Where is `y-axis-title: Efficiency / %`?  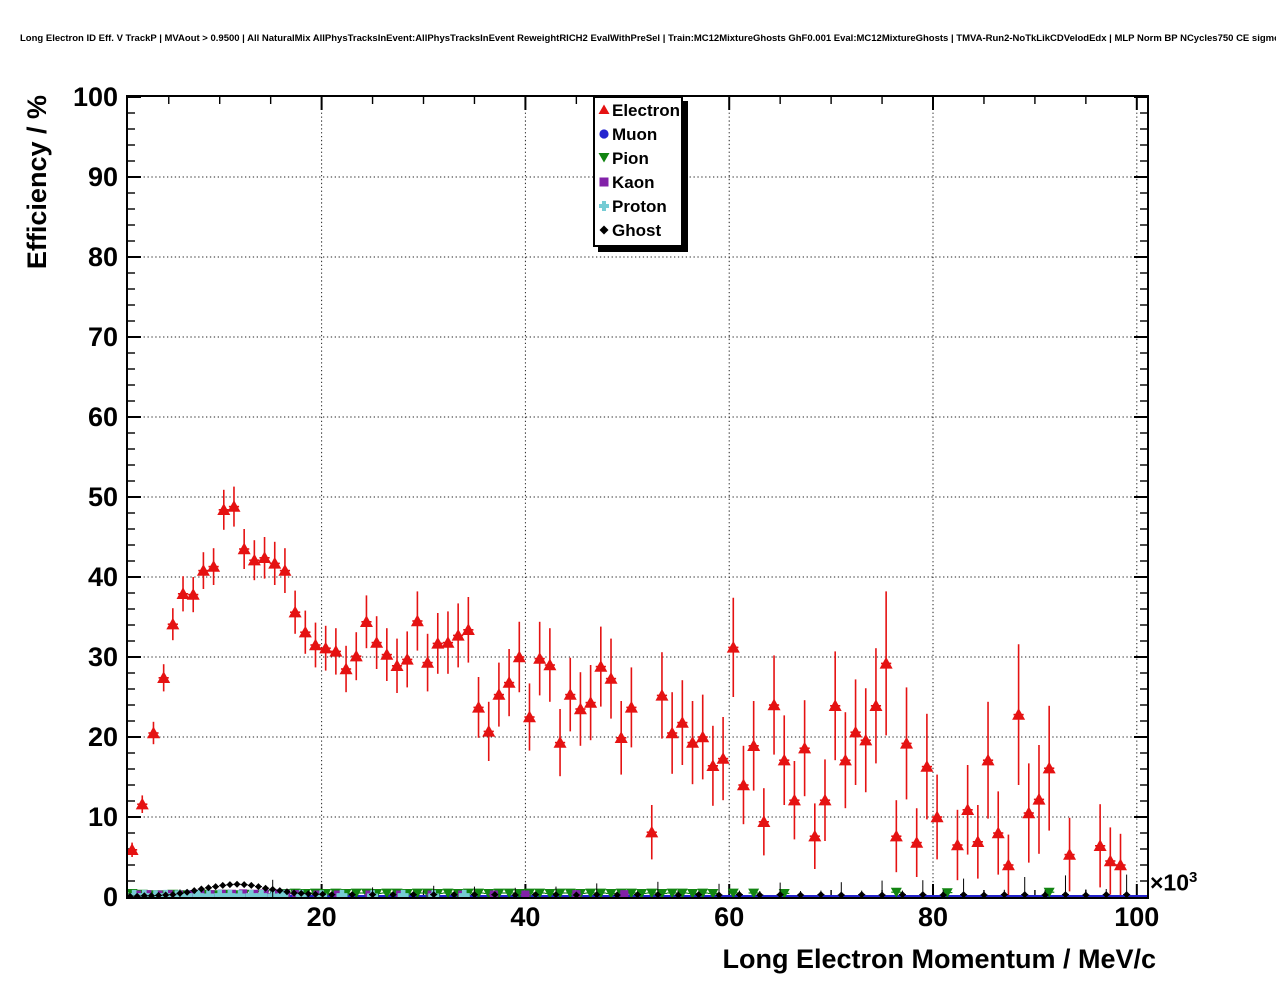 y-axis-title: Efficiency / % is located at coordinates (37, 182).